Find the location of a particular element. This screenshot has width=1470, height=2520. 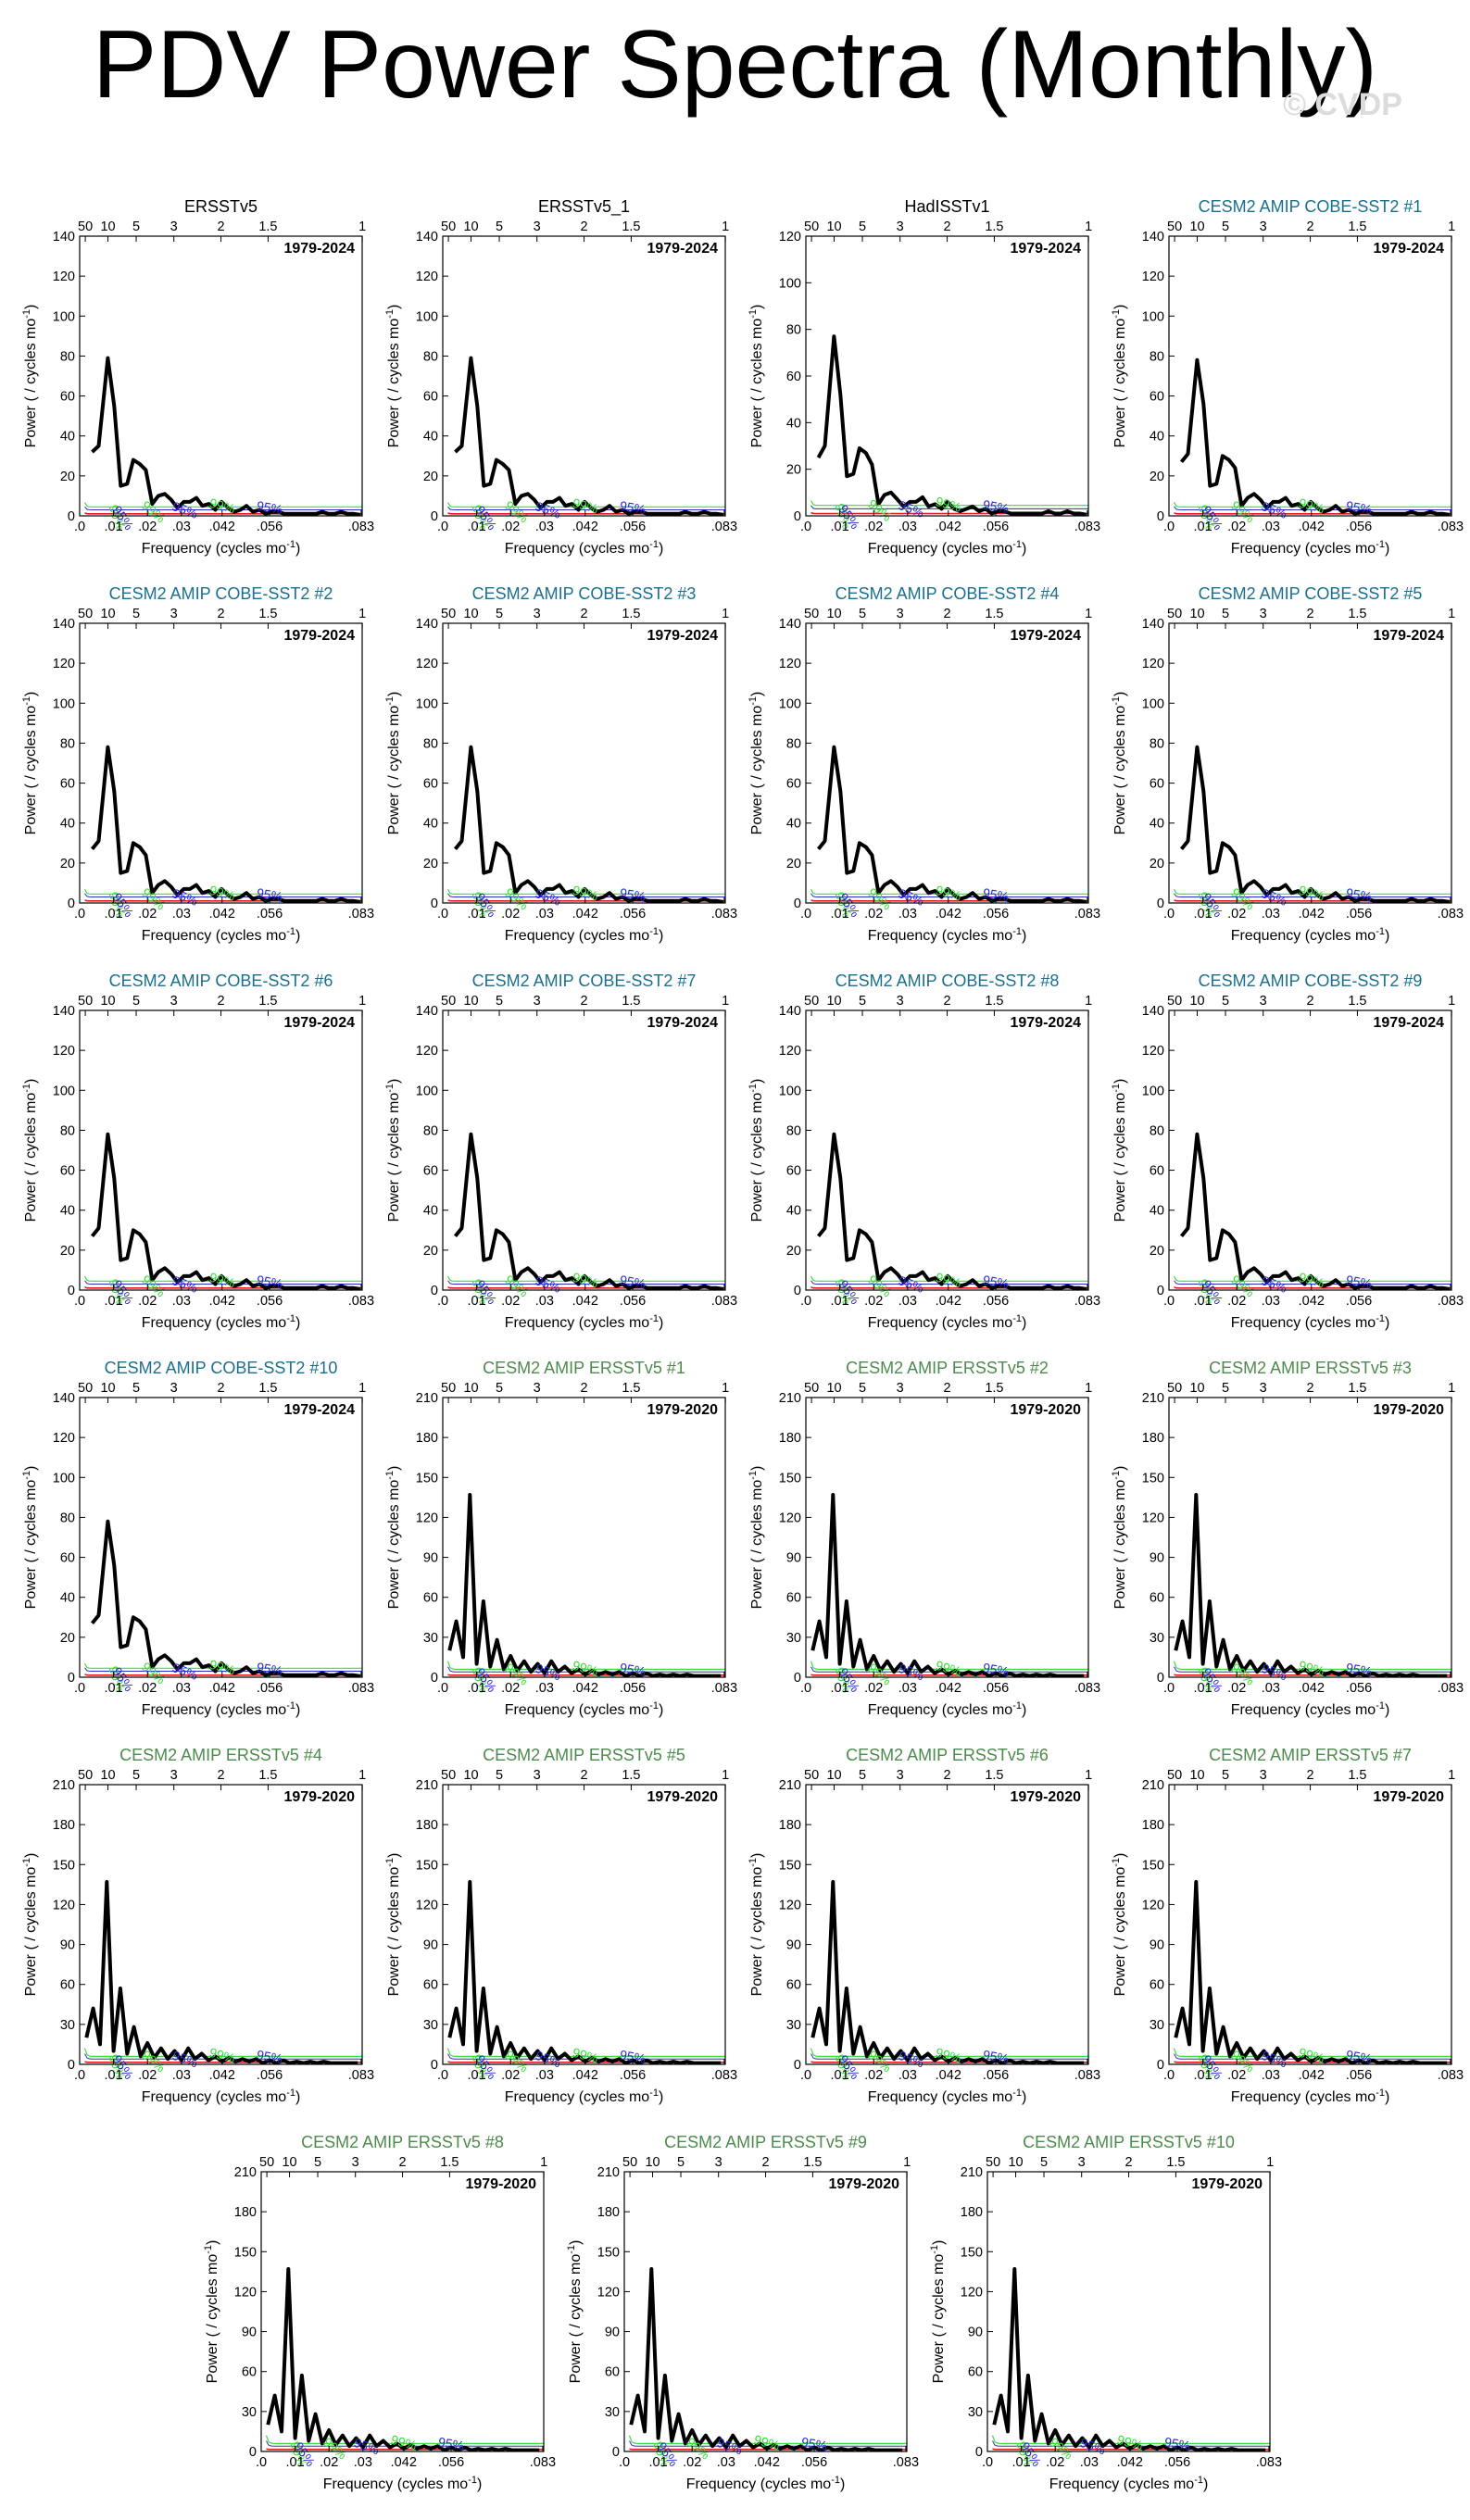

panel-title: CESM2 AMIP COBE-SST2 #7 is located at coordinates (584, 981).